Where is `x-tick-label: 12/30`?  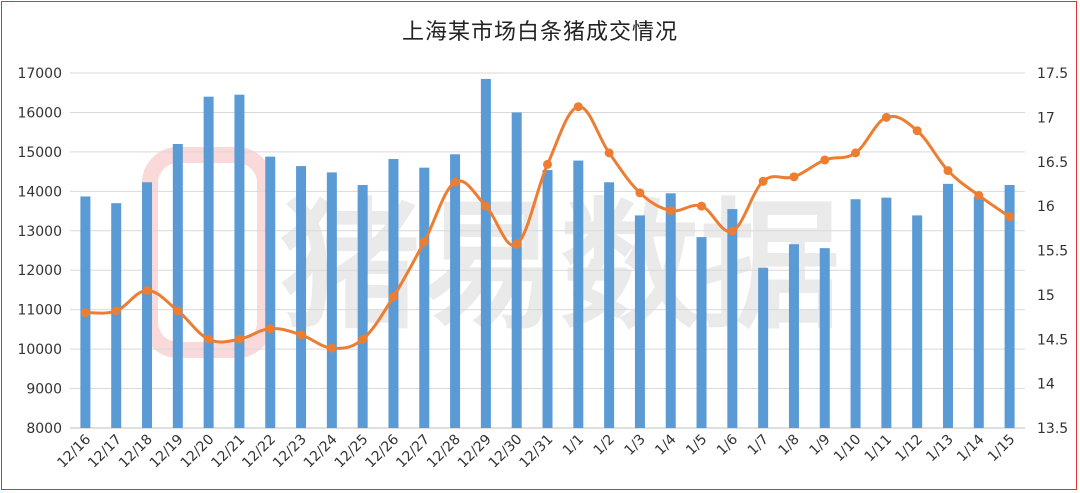 x-tick-label: 12/30 is located at coordinates (506, 452).